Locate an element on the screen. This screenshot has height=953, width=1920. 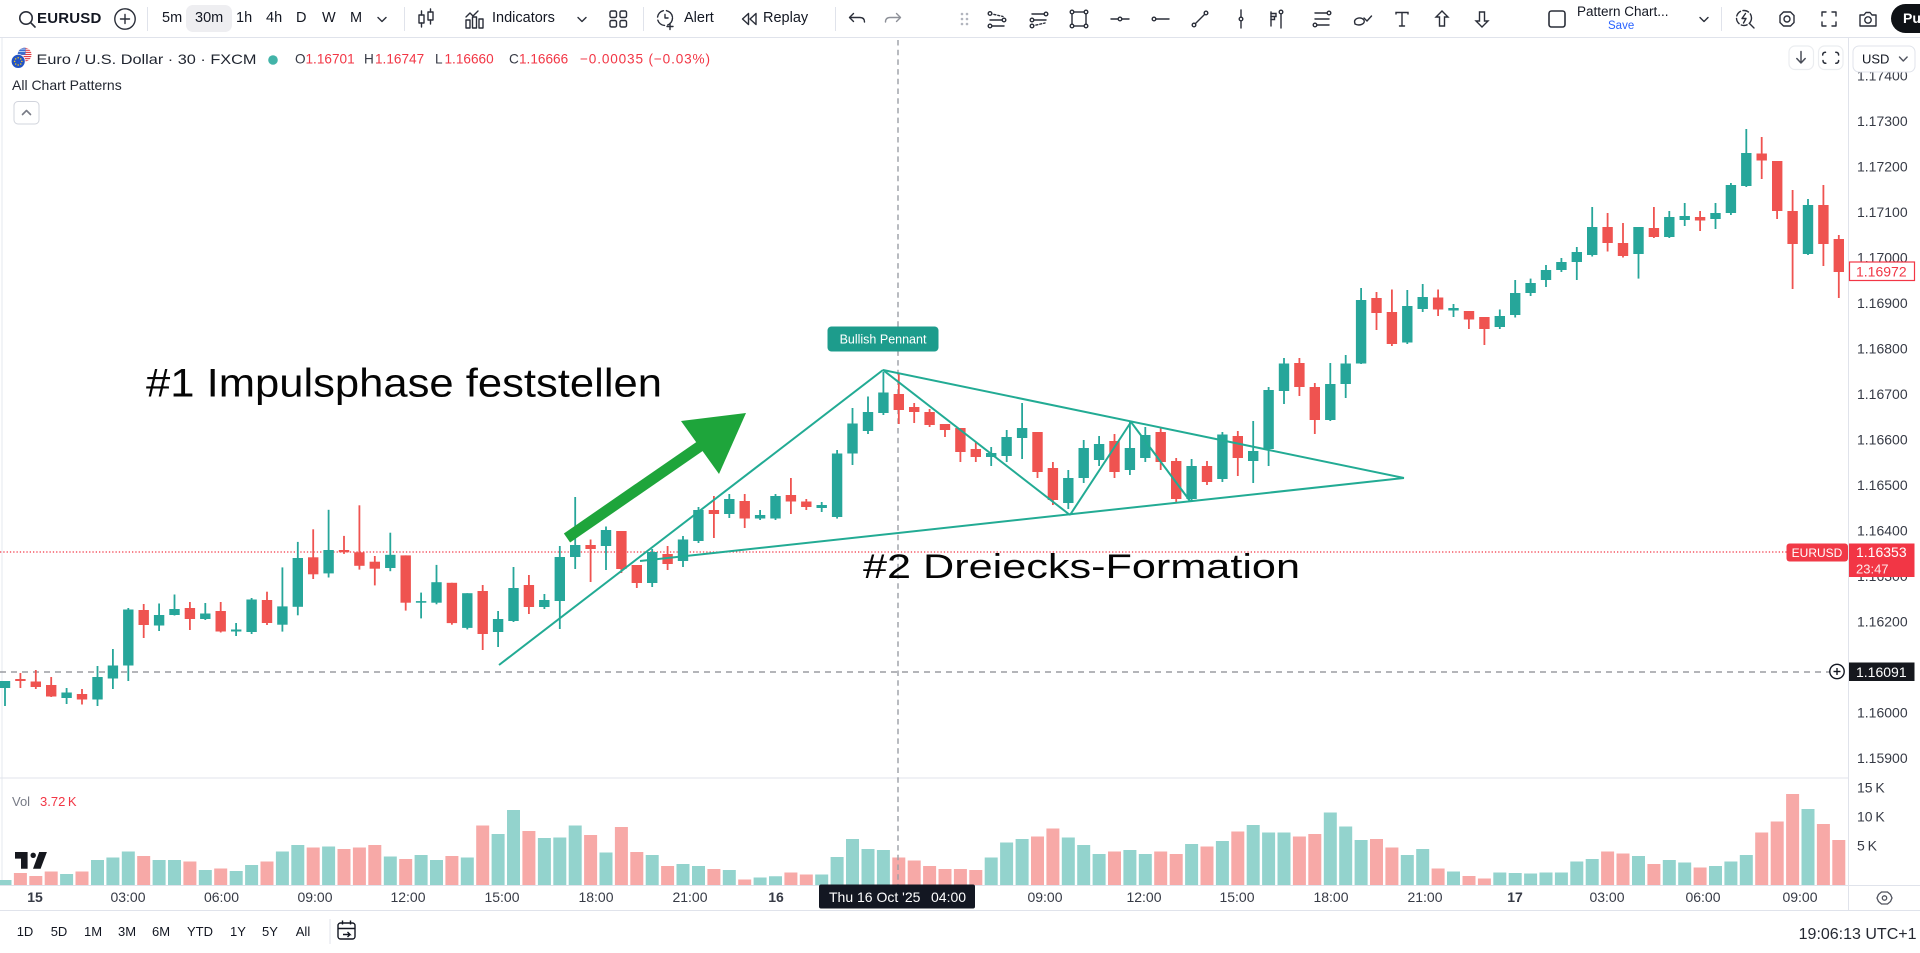
svg-text: 1.15900 is located at coordinates (1882, 758).